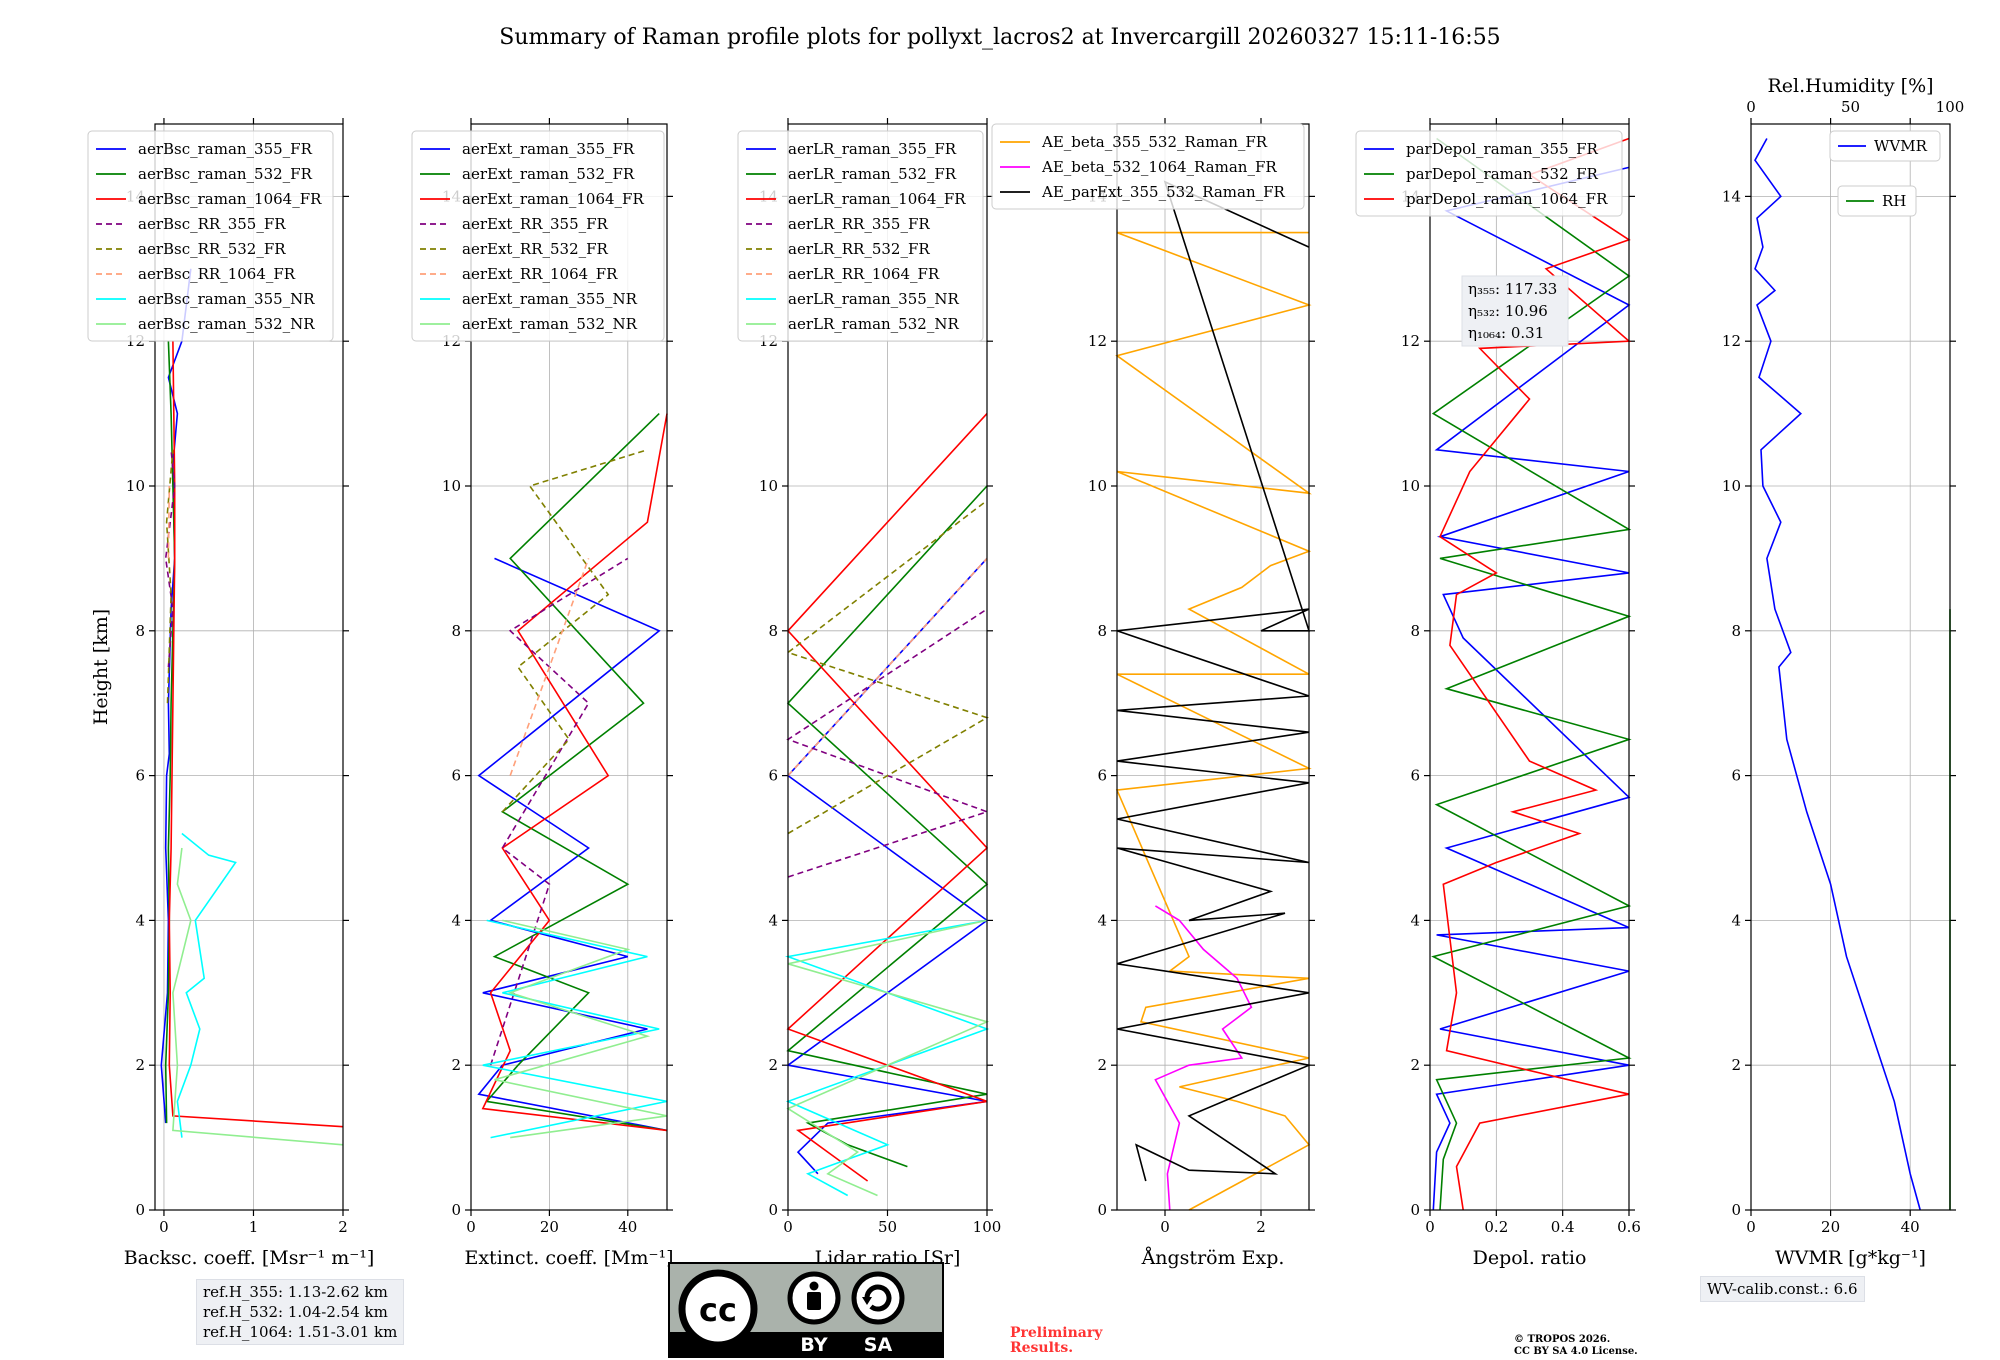  What do you see at coordinates (873, 324) in the screenshot?
I see `legend-entry: aerLR_raman_532_NR` at bounding box center [873, 324].